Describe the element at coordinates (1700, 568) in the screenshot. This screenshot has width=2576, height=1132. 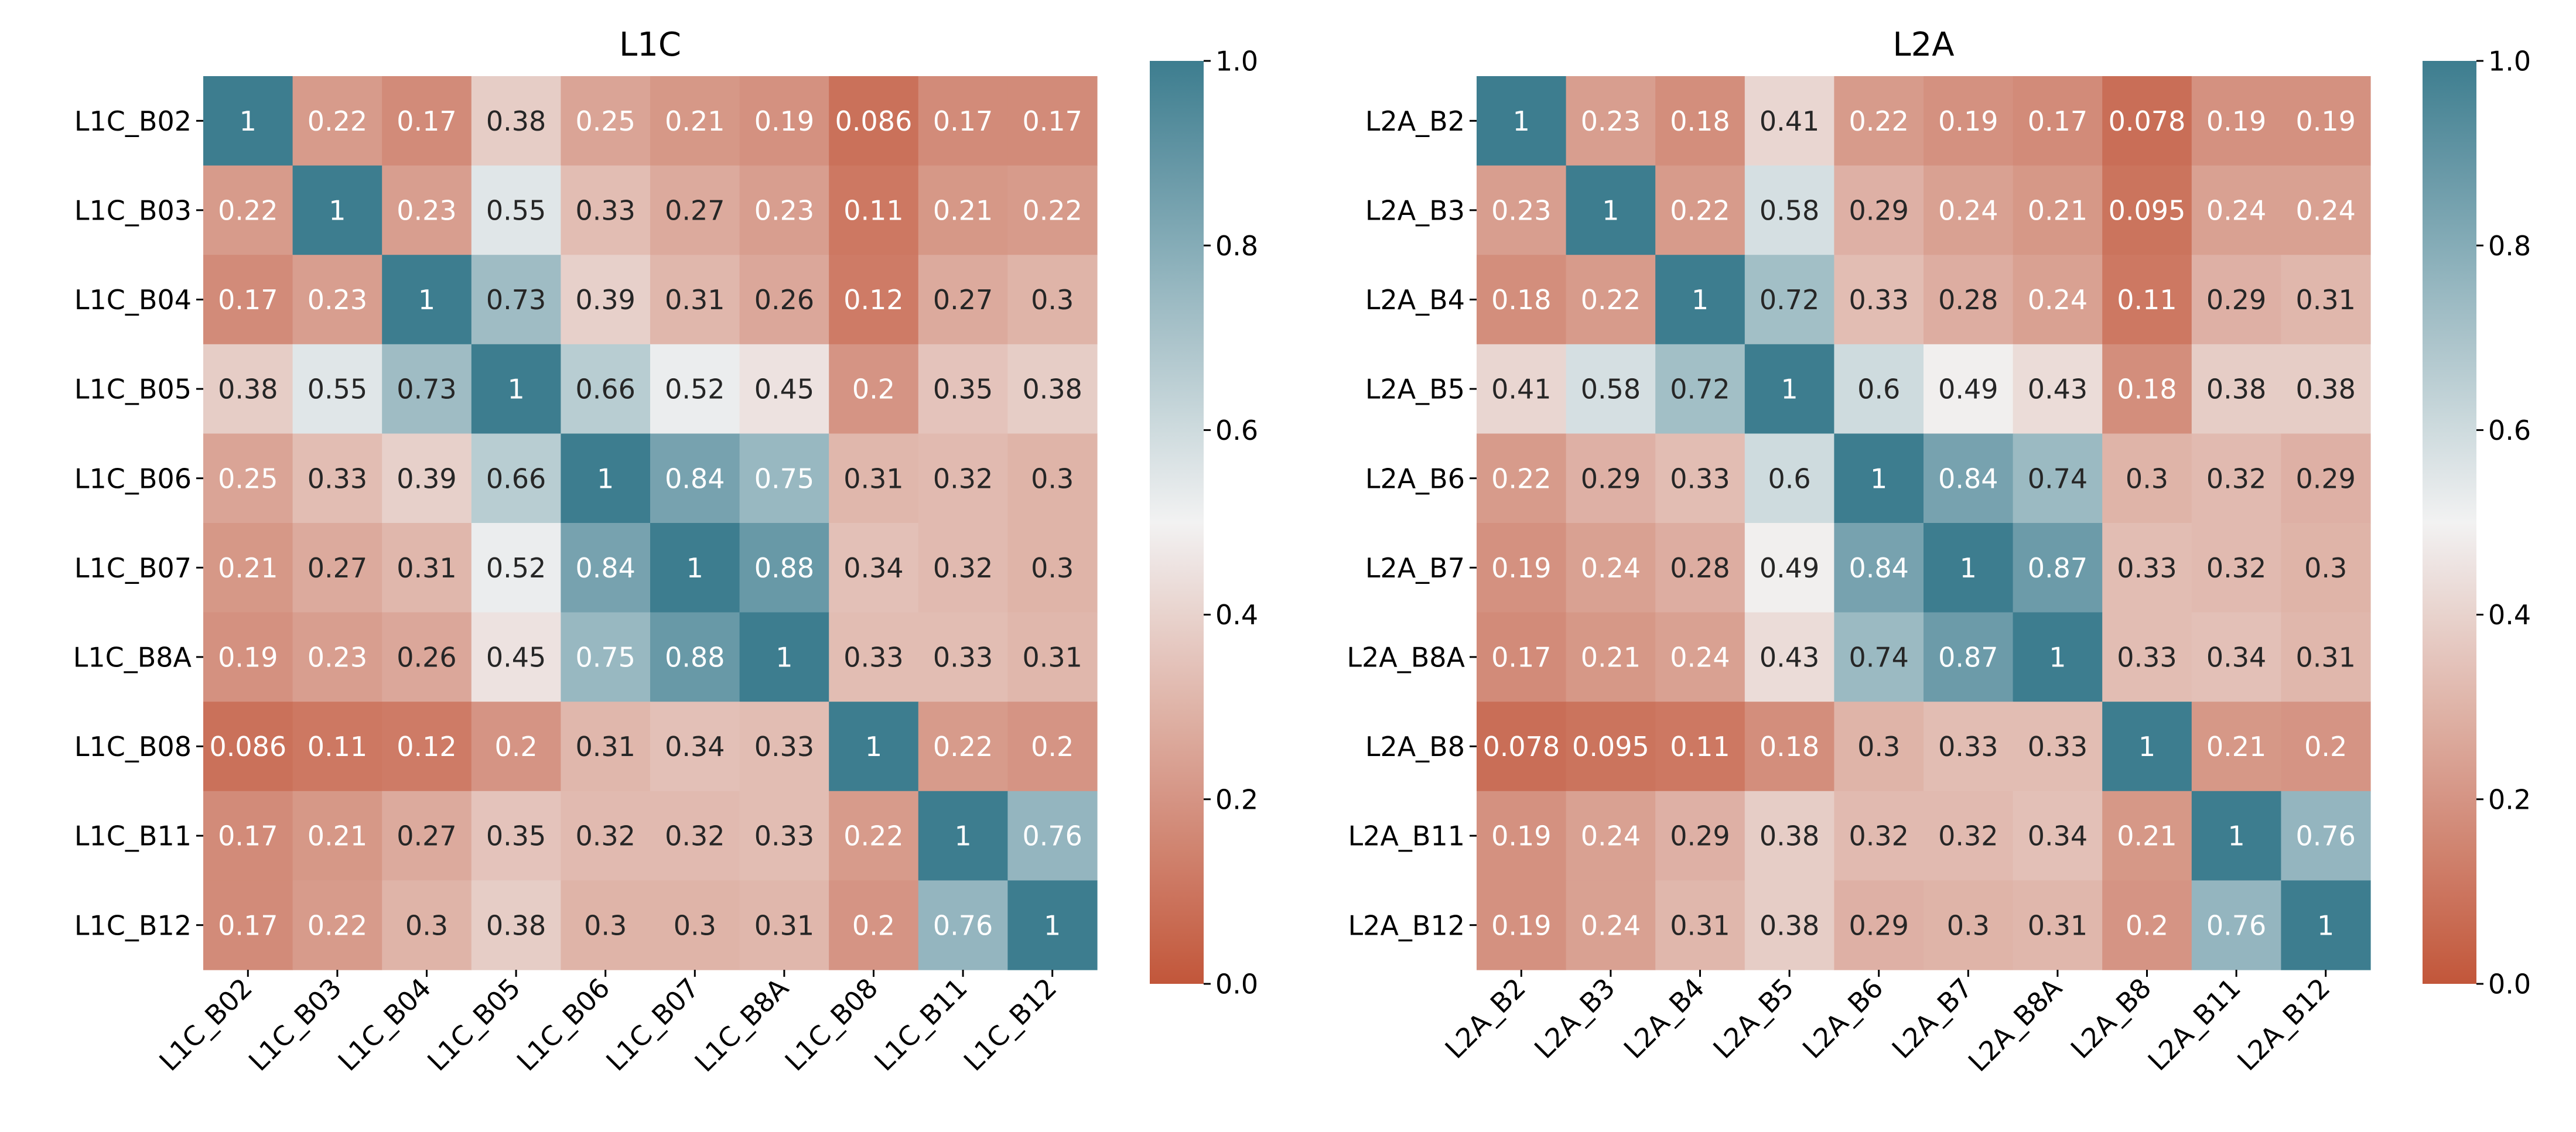
I see `cell-value-label: 0.28` at that location.